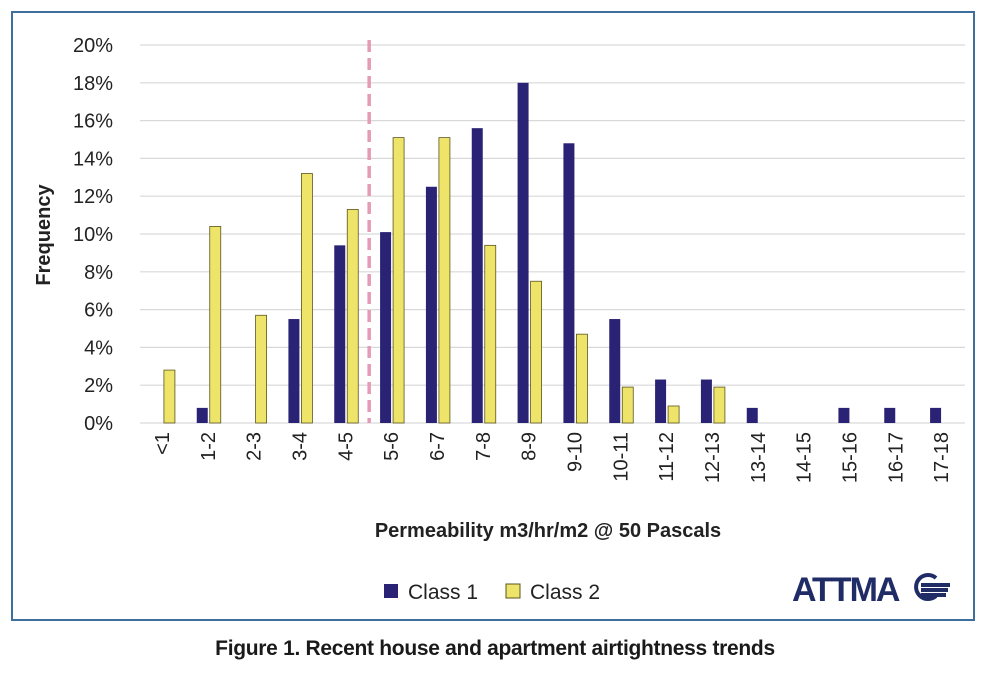  I want to click on x-tick-label: 12-13, so click(713, 457).